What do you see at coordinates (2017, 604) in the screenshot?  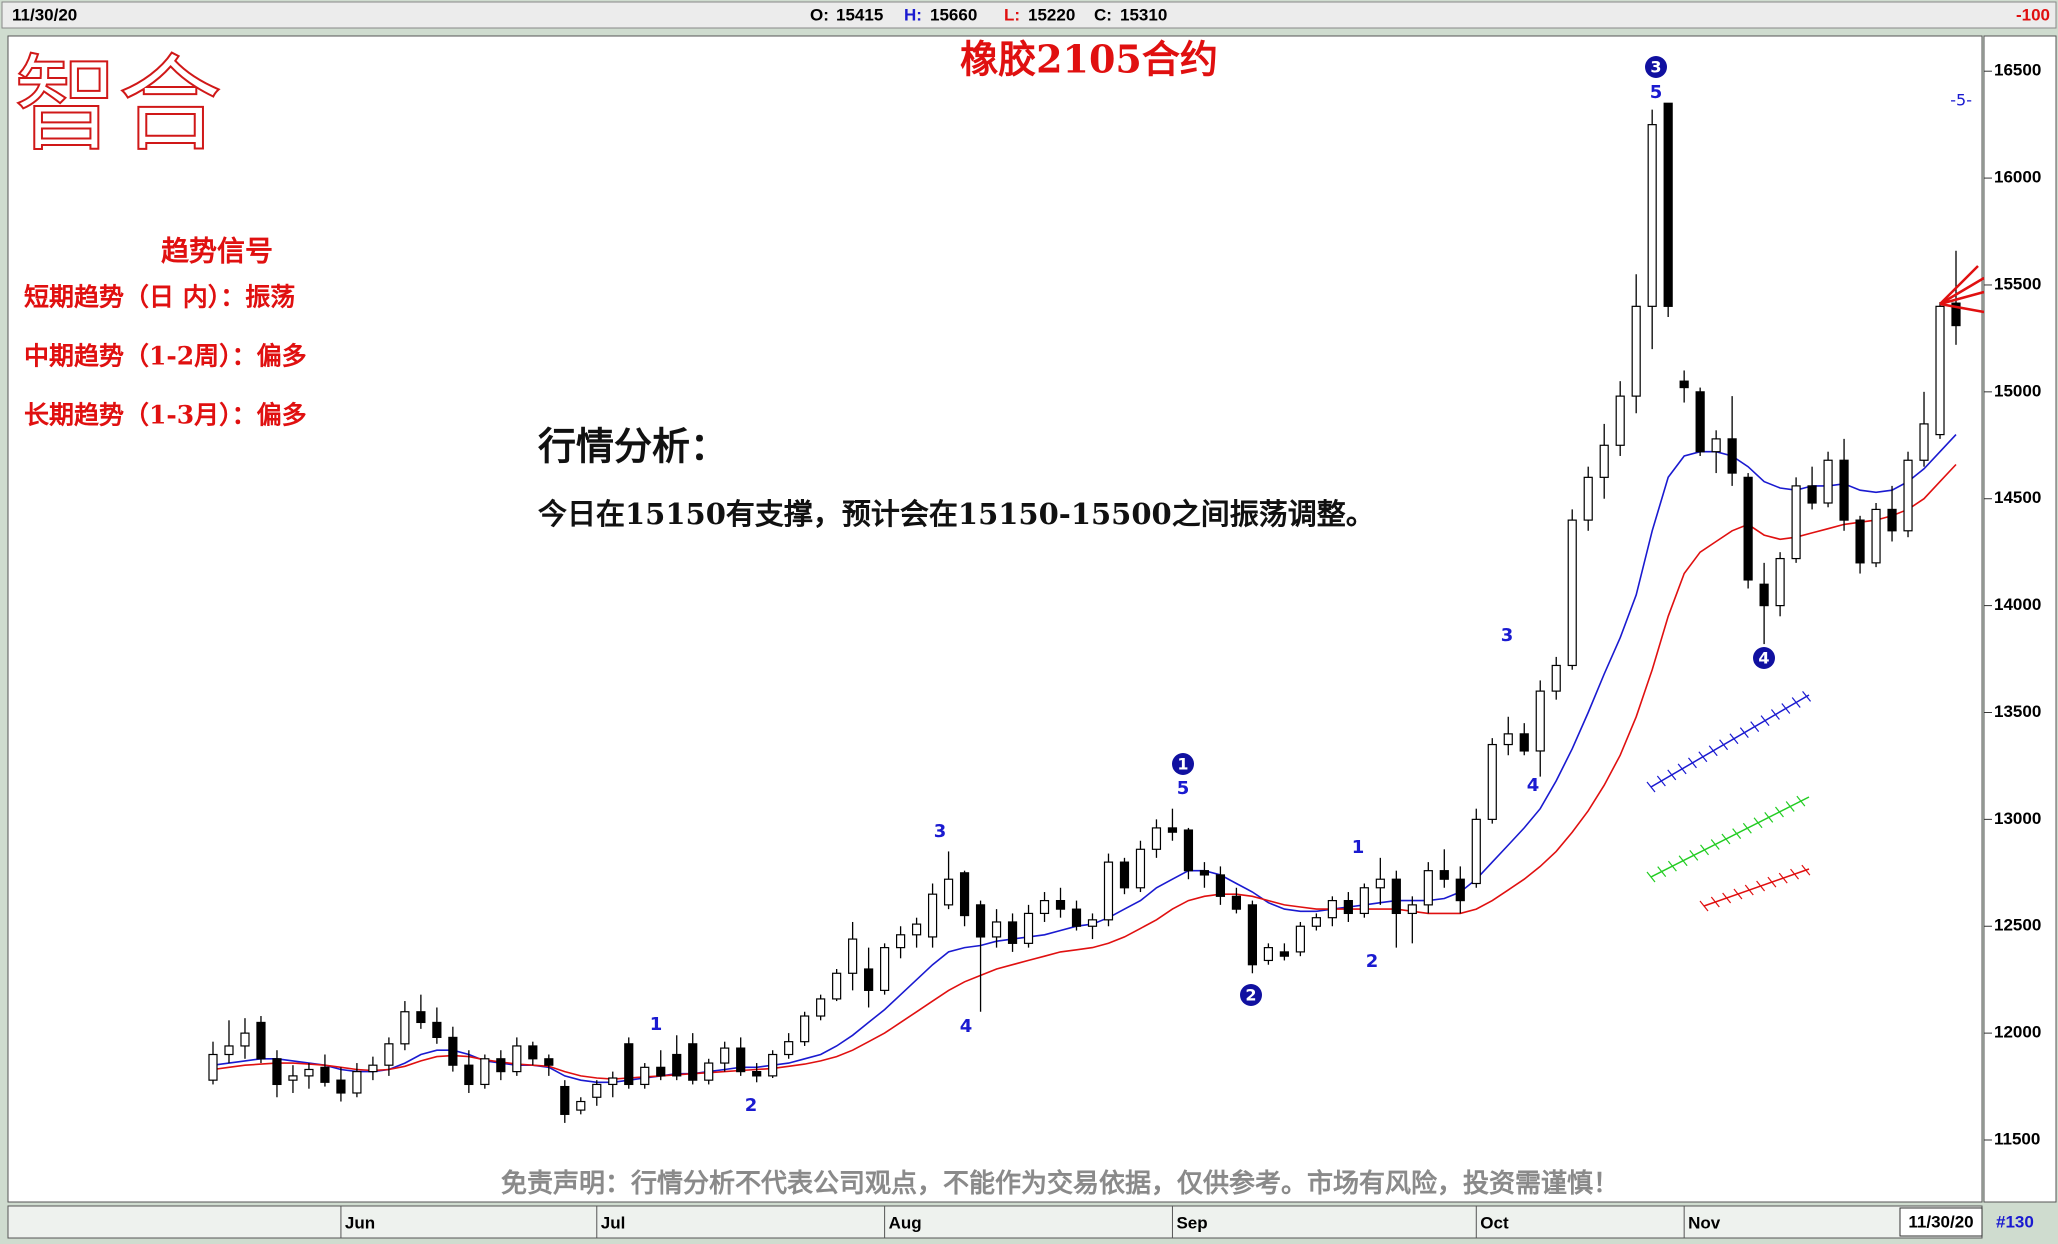 I see `y-tick-label: 14000` at bounding box center [2017, 604].